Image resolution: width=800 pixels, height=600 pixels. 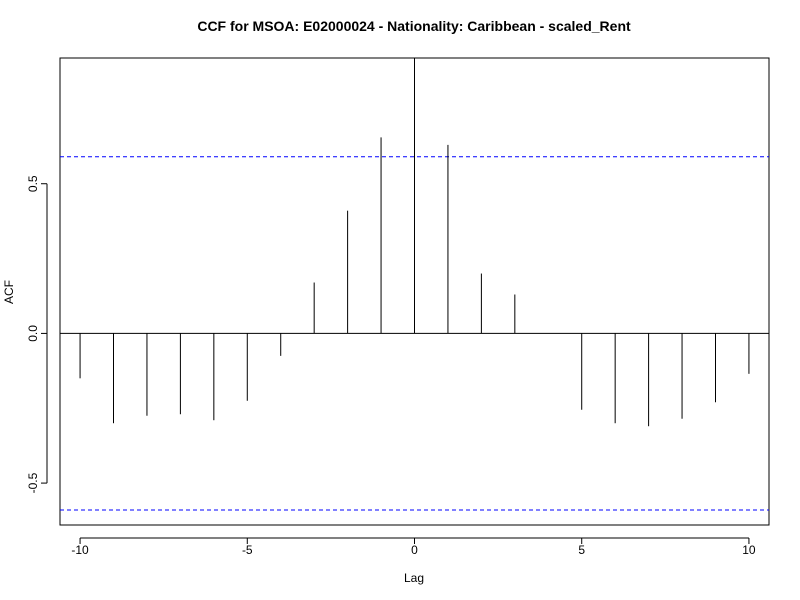 What do you see at coordinates (414, 578) in the screenshot?
I see `x-axis-label: Lag` at bounding box center [414, 578].